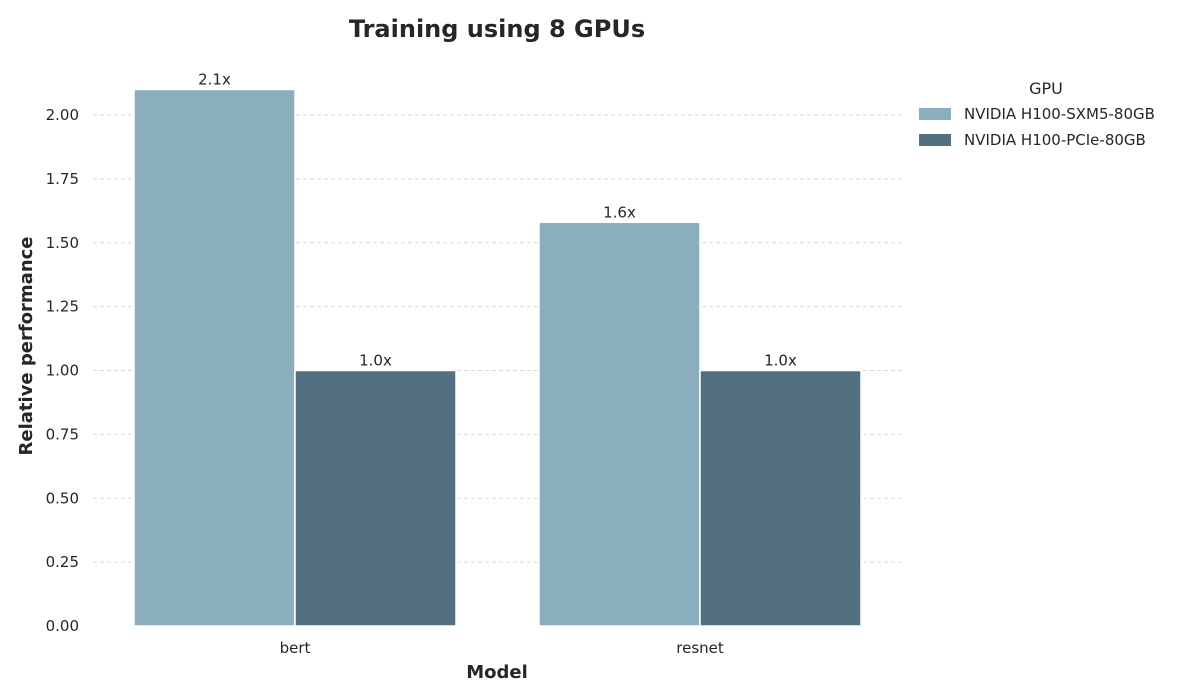 The image size is (1200, 700). I want to click on y-axis-ticks: 0.00 0.25 0.50 0.75 1.00 1.25 1.50 1.75 2.00, so click(62, 370).